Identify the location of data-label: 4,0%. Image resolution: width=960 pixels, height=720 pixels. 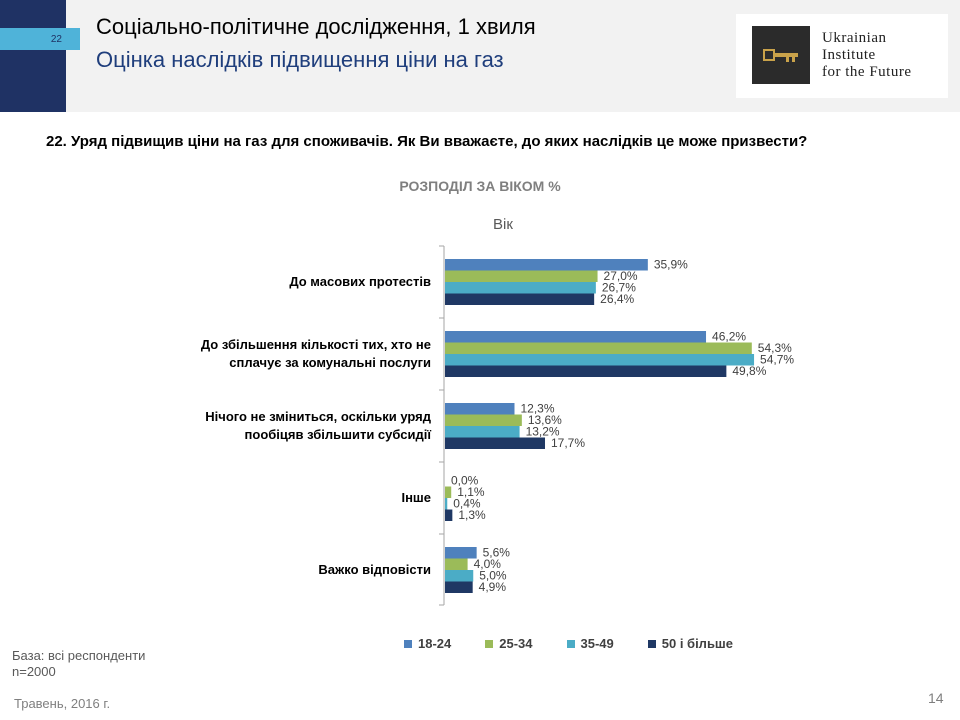
(488, 564).